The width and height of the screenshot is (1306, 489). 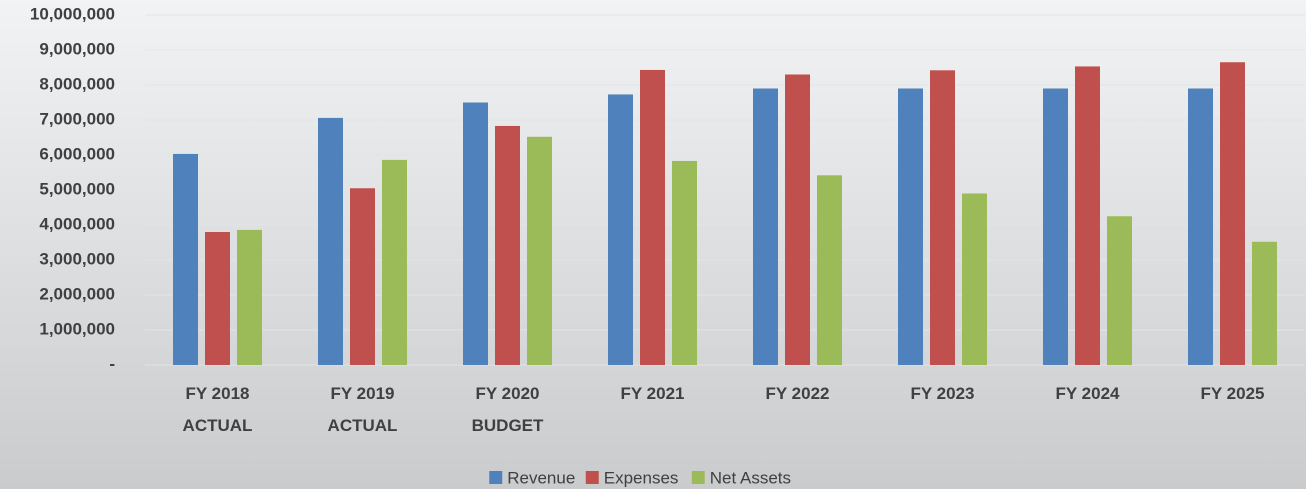 What do you see at coordinates (72, 13) in the screenshot?
I see `y-tick-label: 10,000,000` at bounding box center [72, 13].